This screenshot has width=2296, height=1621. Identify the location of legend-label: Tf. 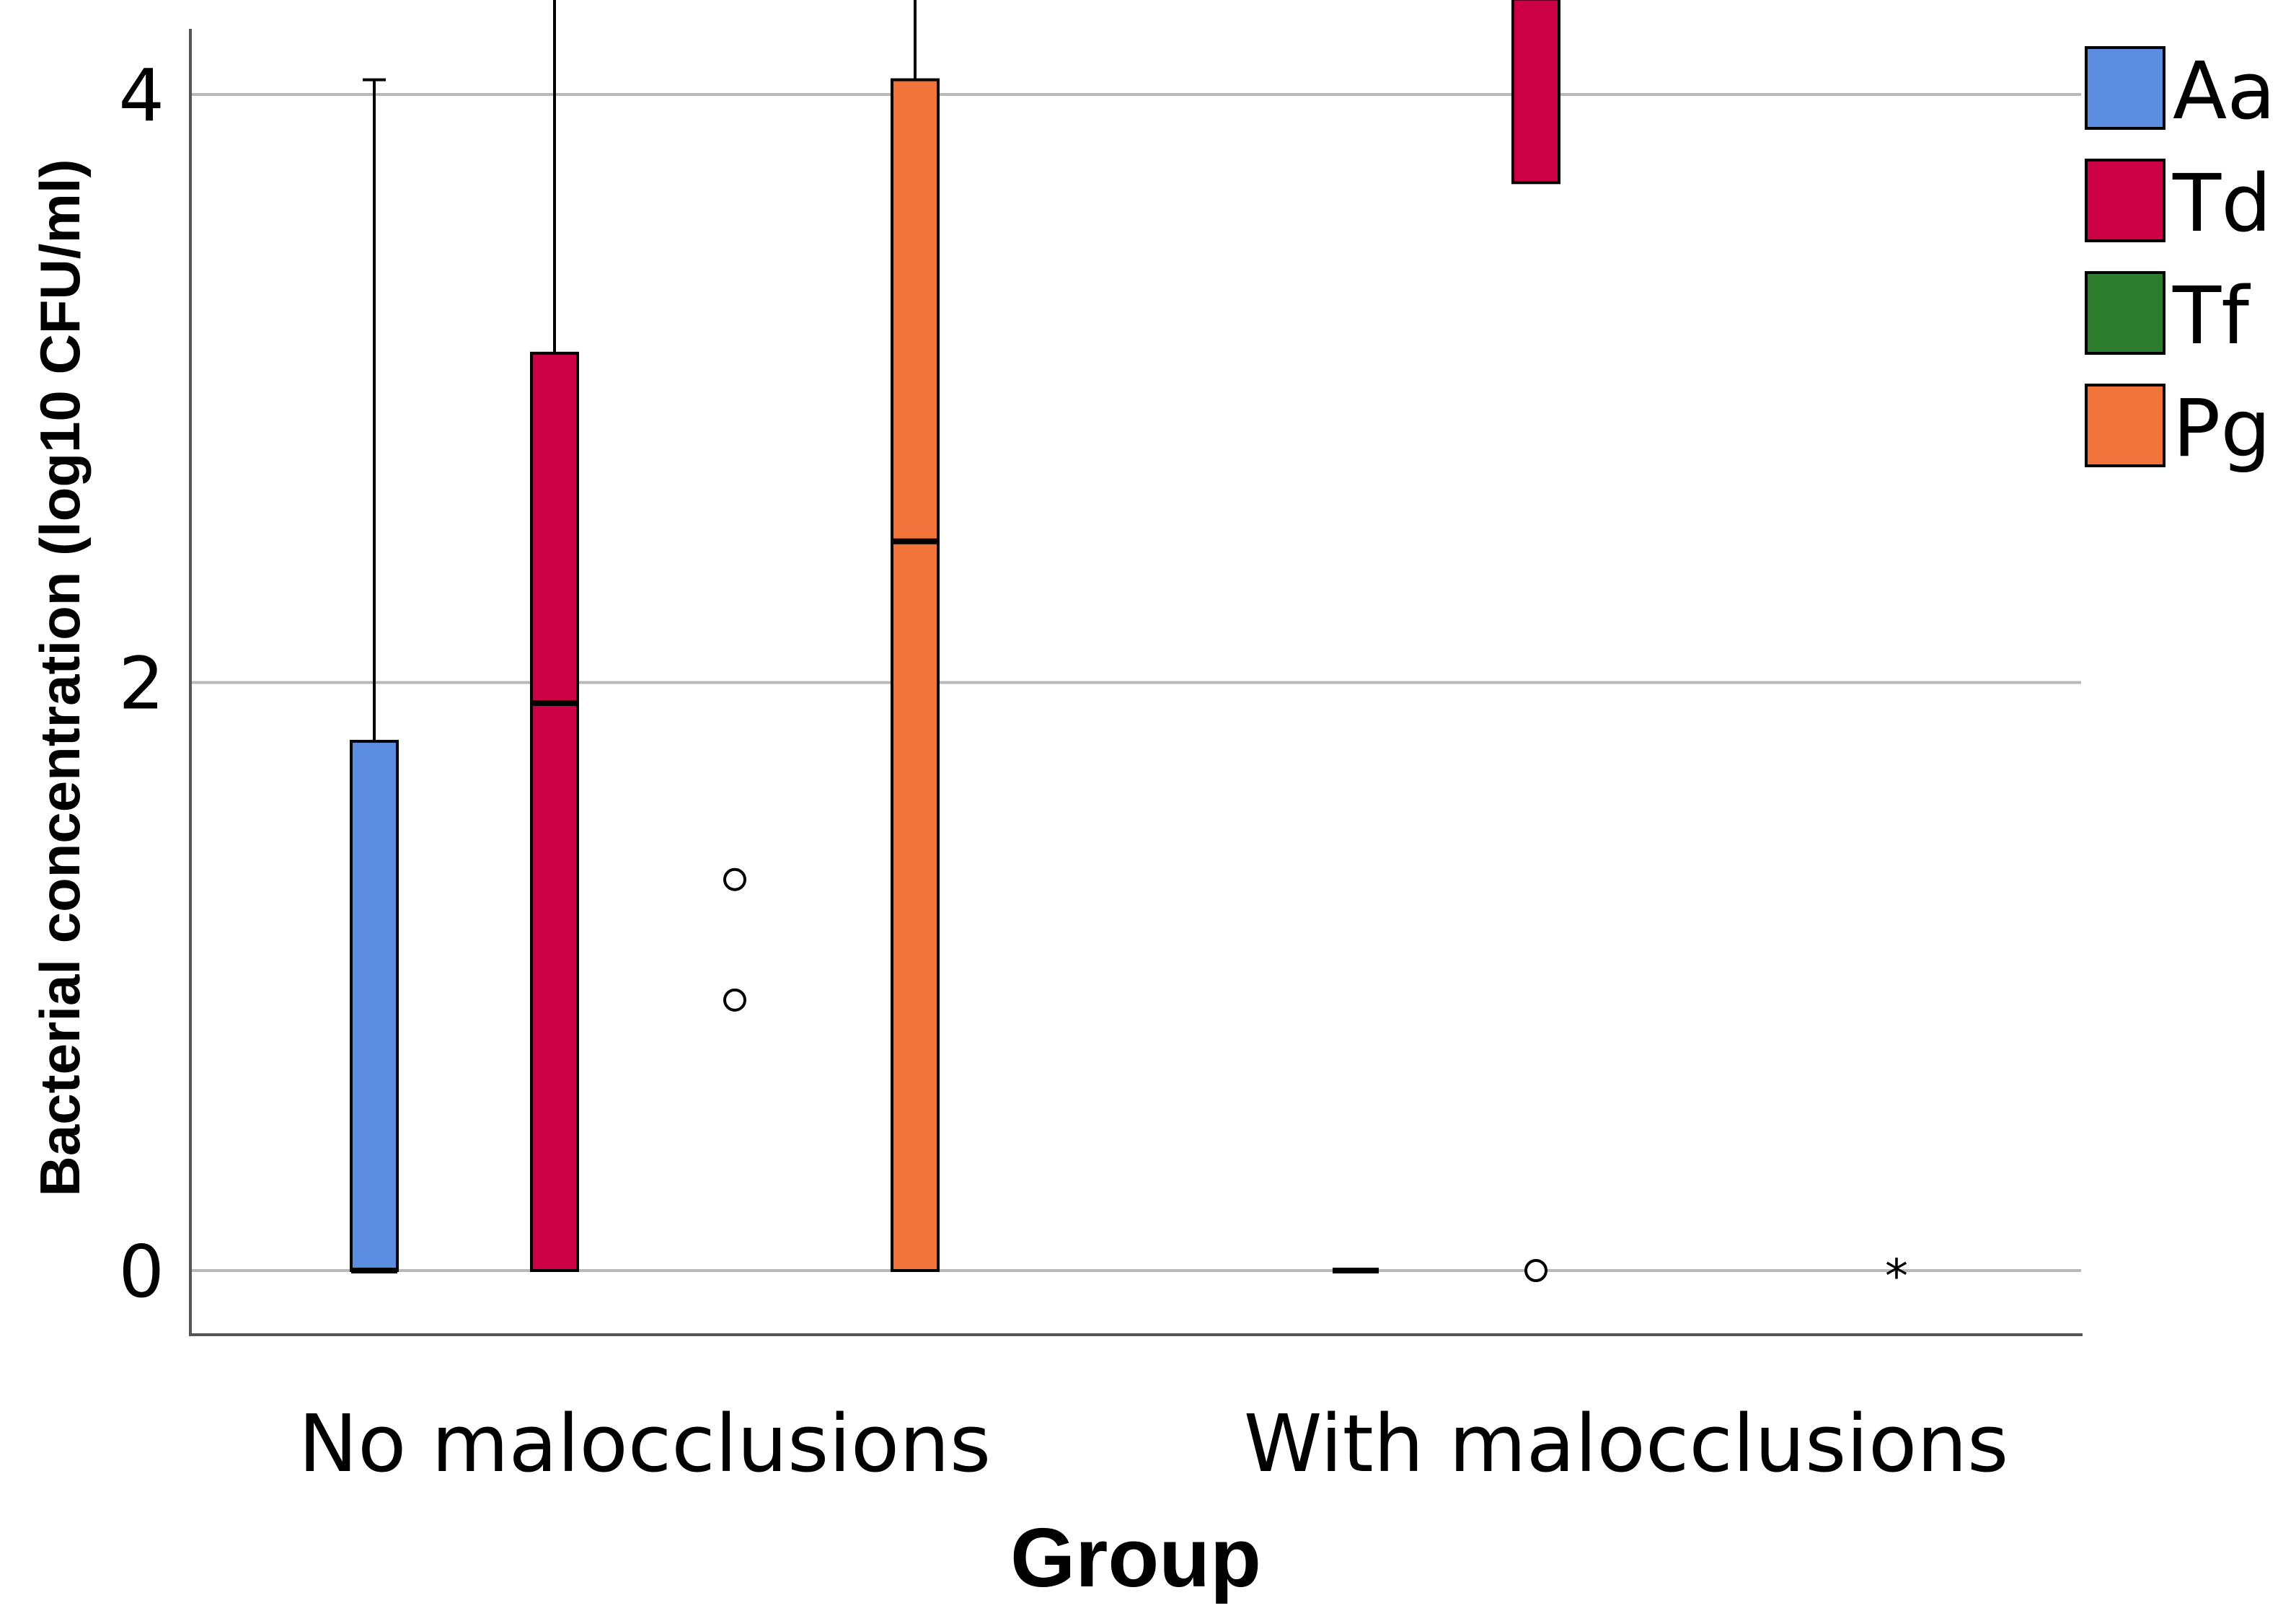
(2211, 316).